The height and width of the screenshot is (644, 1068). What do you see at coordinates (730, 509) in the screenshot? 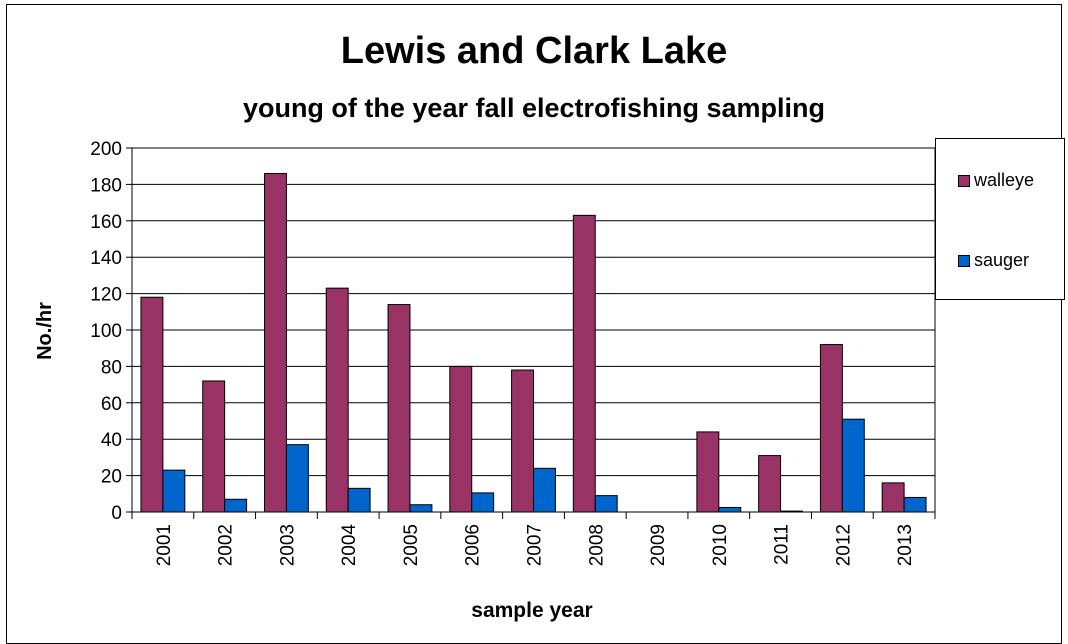
I see `bar-sauger-2010` at bounding box center [730, 509].